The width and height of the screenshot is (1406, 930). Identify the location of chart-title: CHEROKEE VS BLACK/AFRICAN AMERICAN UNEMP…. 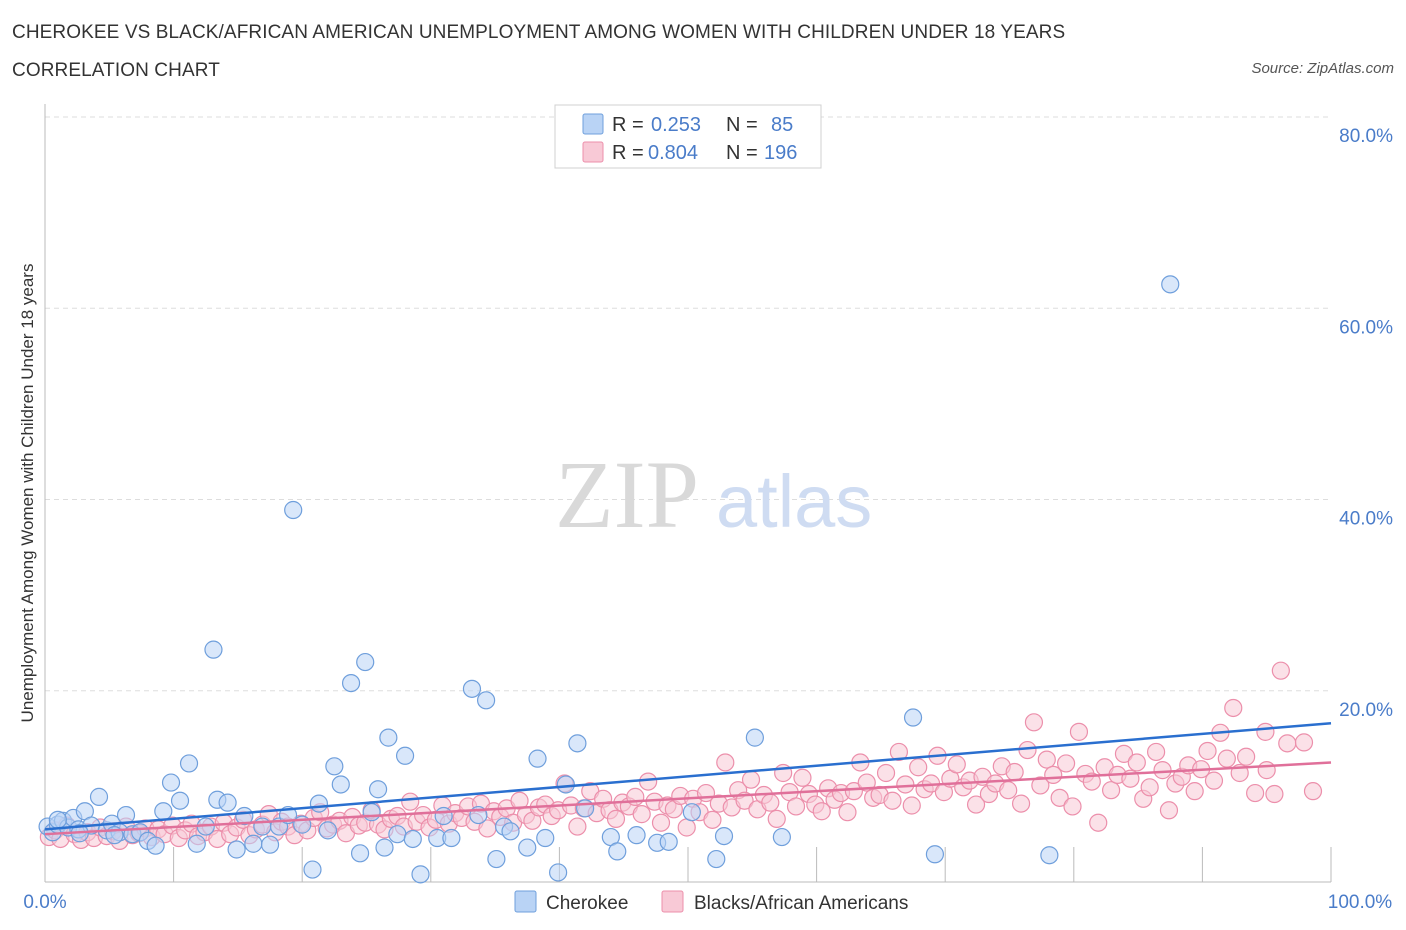
(539, 51).